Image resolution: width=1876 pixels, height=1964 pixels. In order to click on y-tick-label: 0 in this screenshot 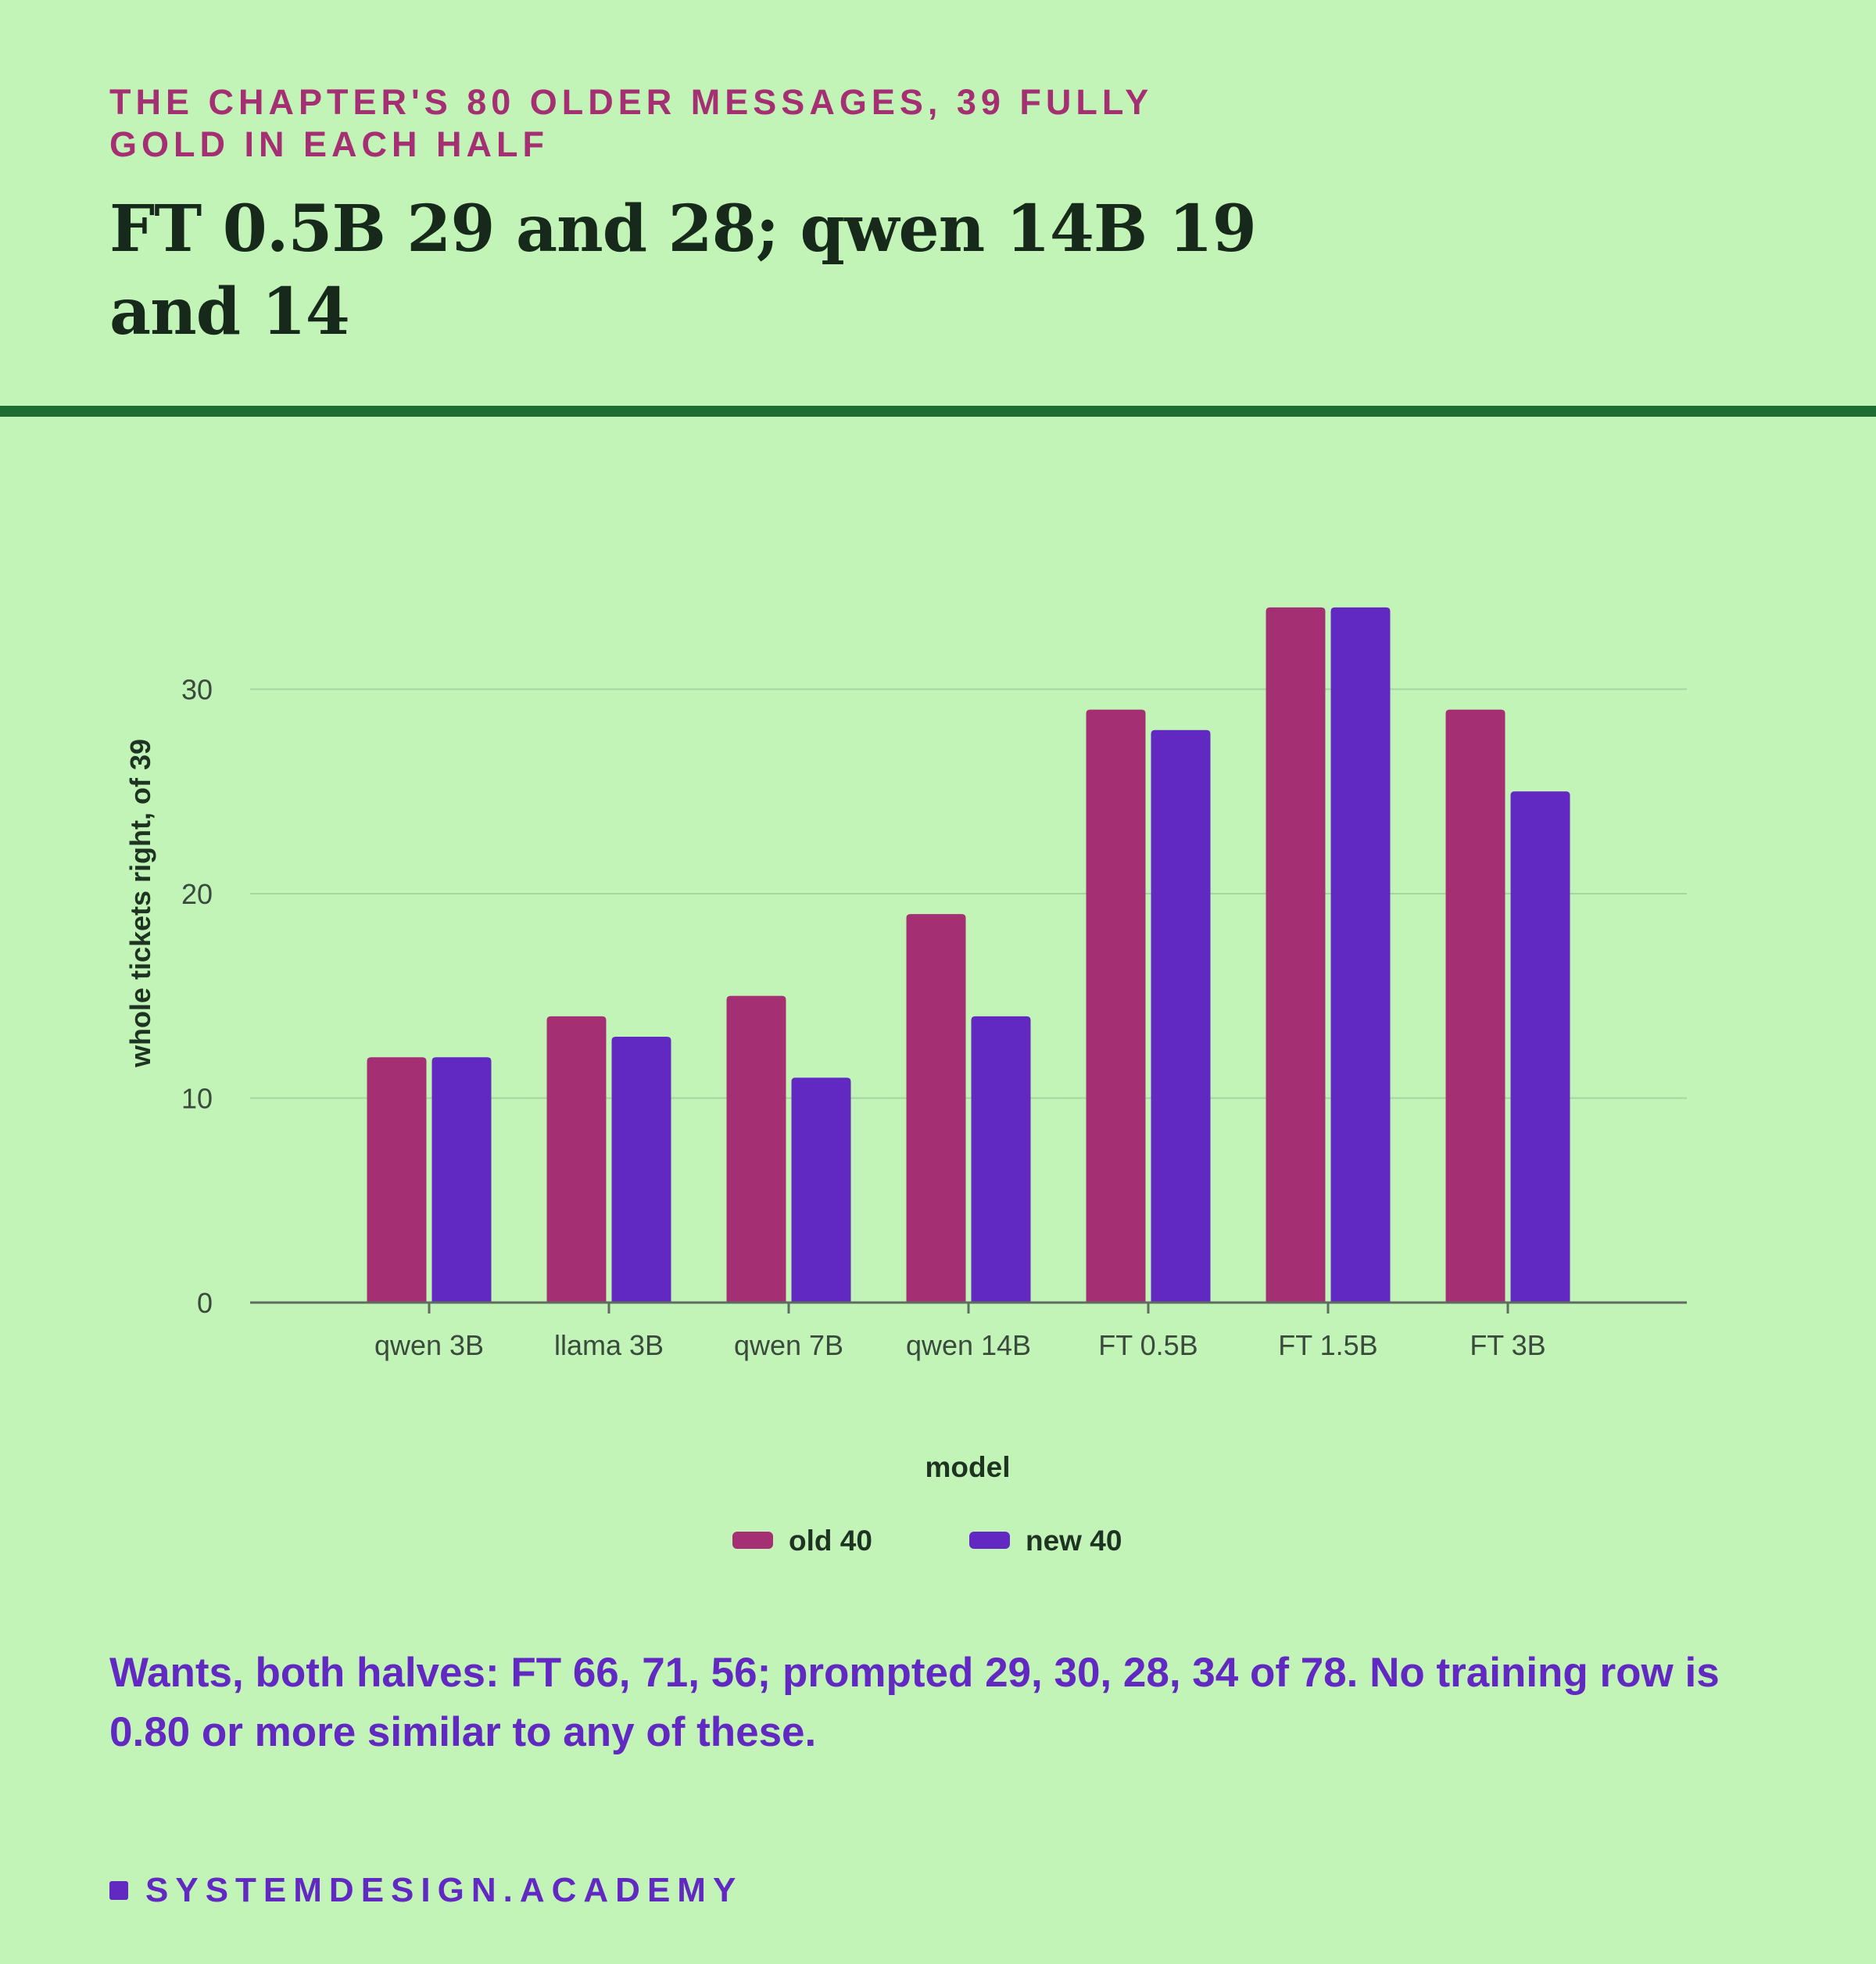, I will do `click(205, 1303)`.